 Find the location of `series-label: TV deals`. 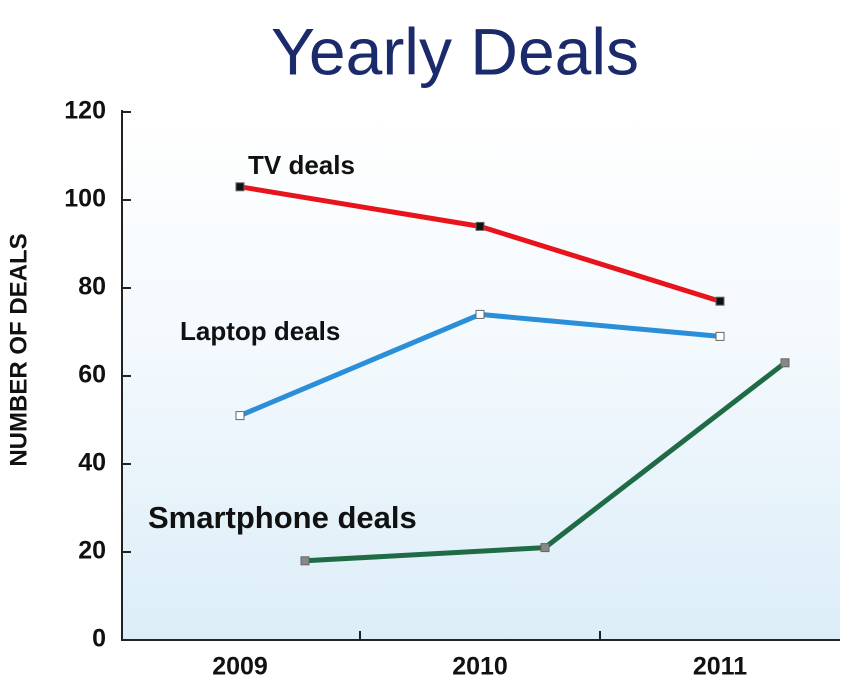

series-label: TV deals is located at coordinates (301, 165).